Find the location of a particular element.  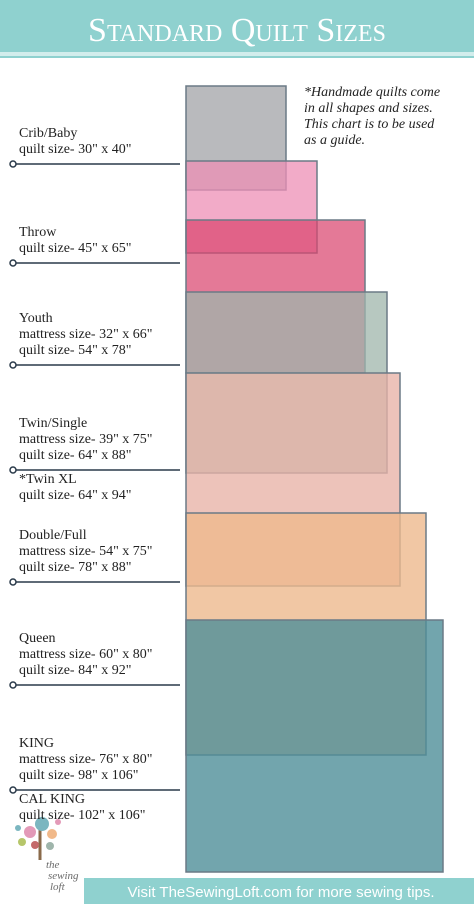

size-label: CAL KING is located at coordinates (52, 799).